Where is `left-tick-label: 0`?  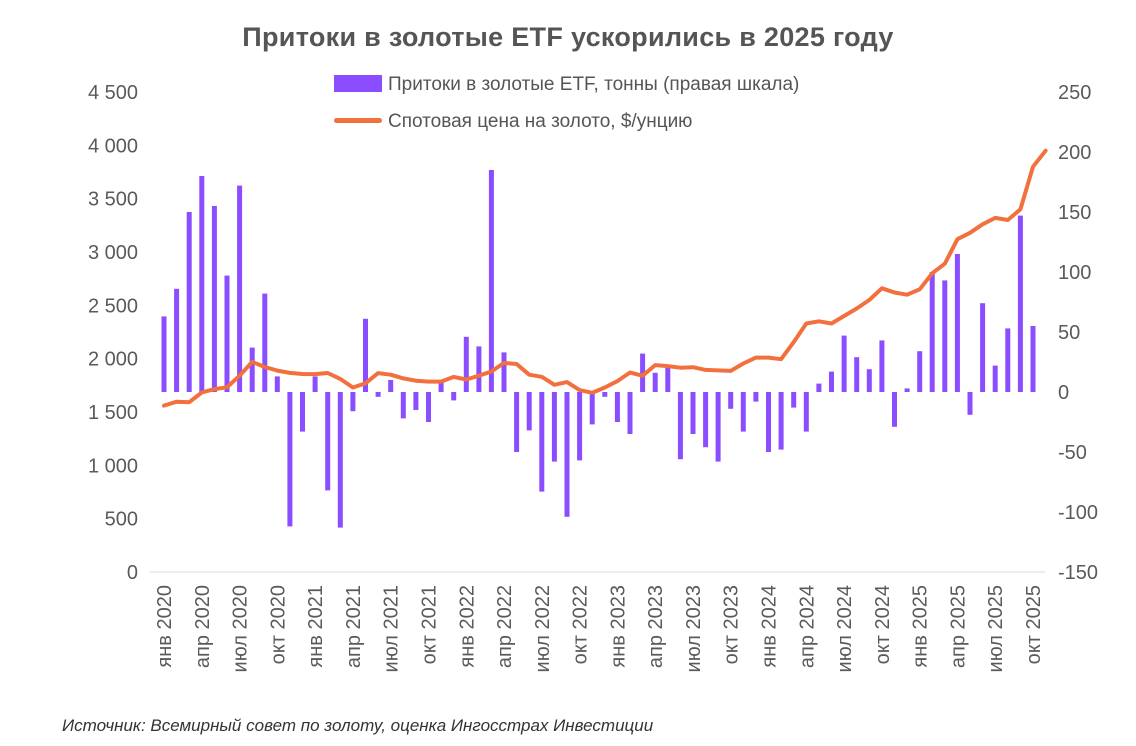
left-tick-label: 0 is located at coordinates (132, 573).